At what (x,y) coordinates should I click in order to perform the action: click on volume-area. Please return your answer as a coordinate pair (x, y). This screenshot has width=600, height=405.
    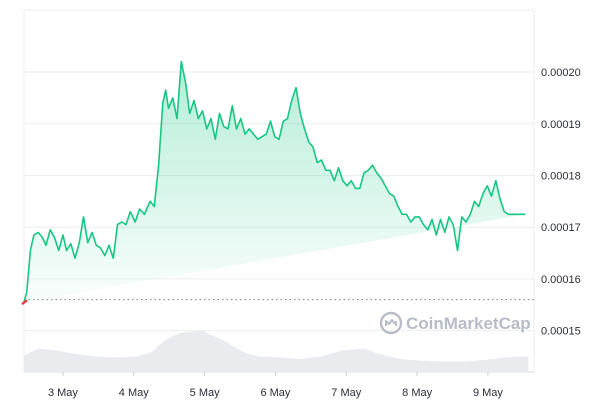
    Looking at the image, I should click on (276, 351).